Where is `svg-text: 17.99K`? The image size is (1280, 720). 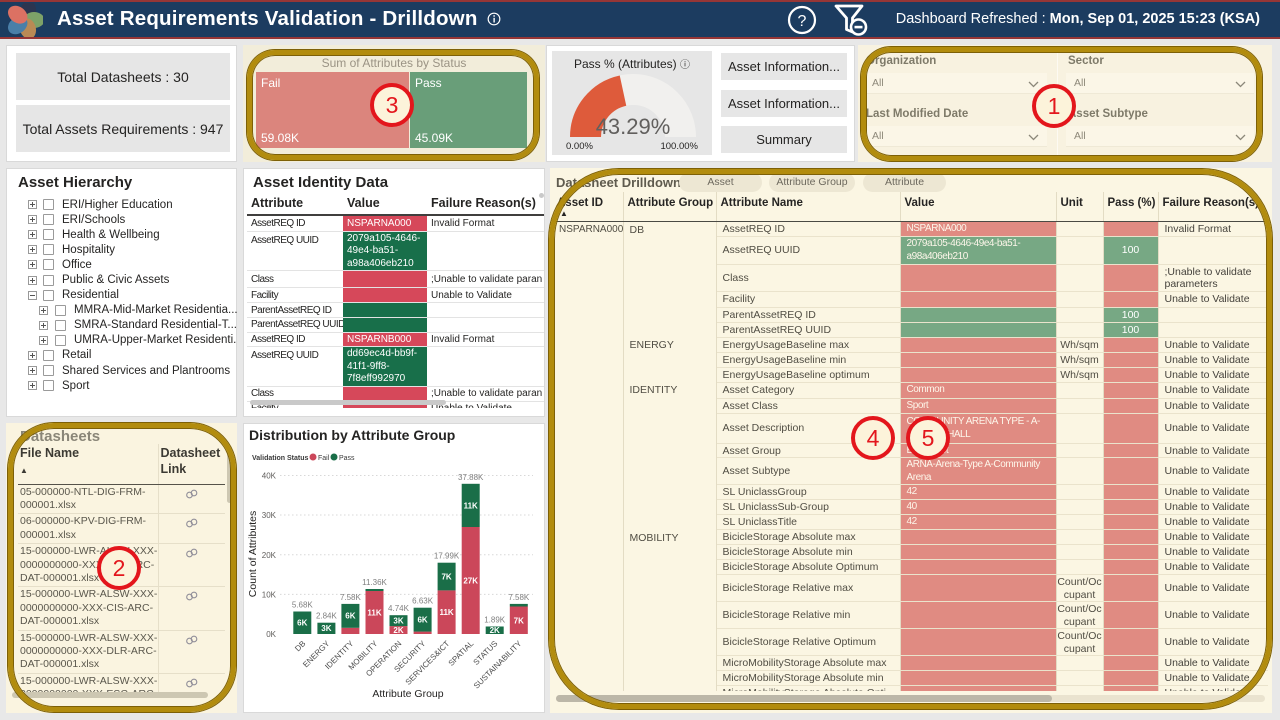 svg-text: 17.99K is located at coordinates (447, 556).